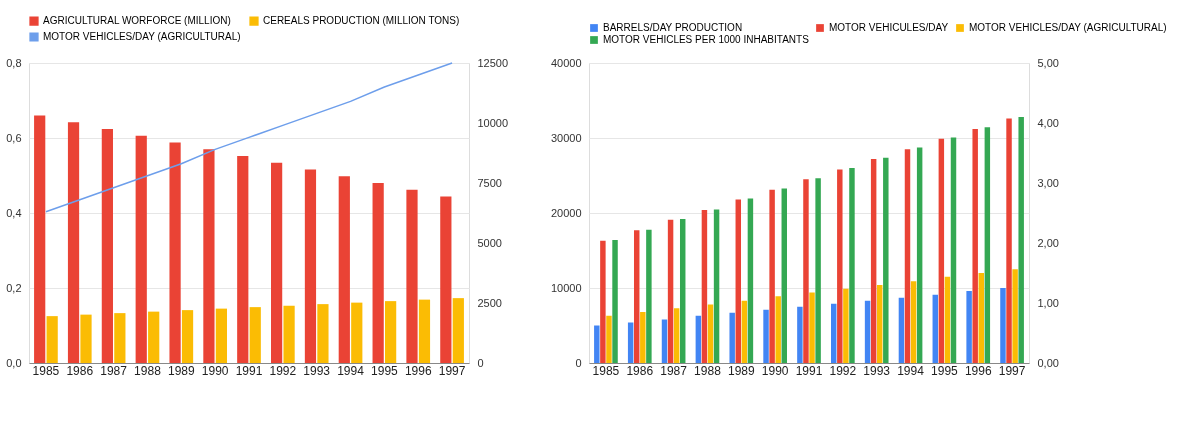 The height and width of the screenshot is (437, 1201). I want to click on y-tick-label: 10000, so click(566, 287).